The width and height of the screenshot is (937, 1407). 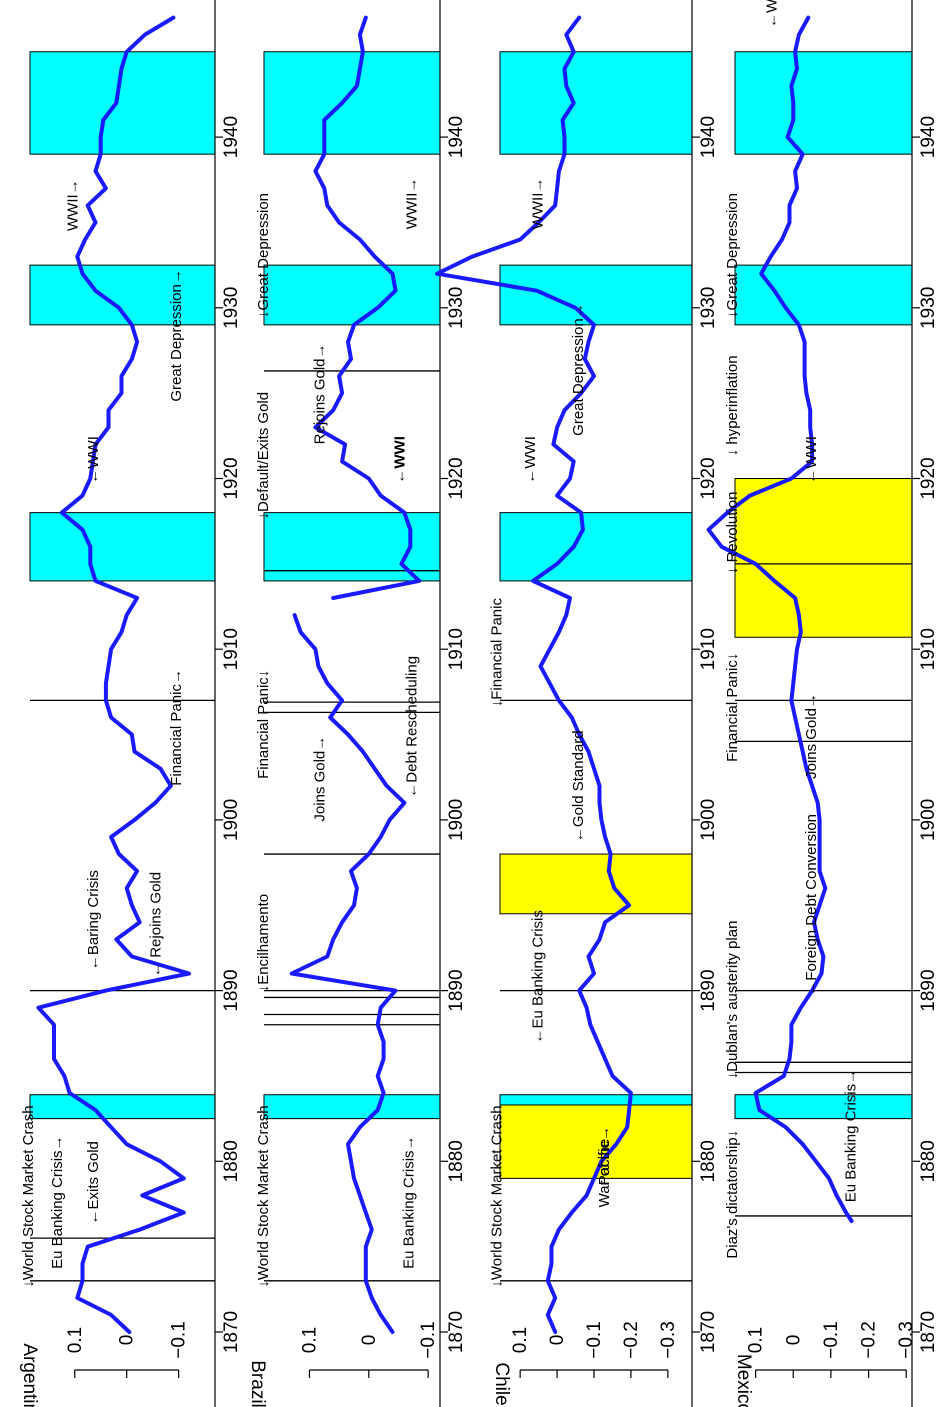 I want to click on annotation: Financial Panic→, so click(x=176, y=727).